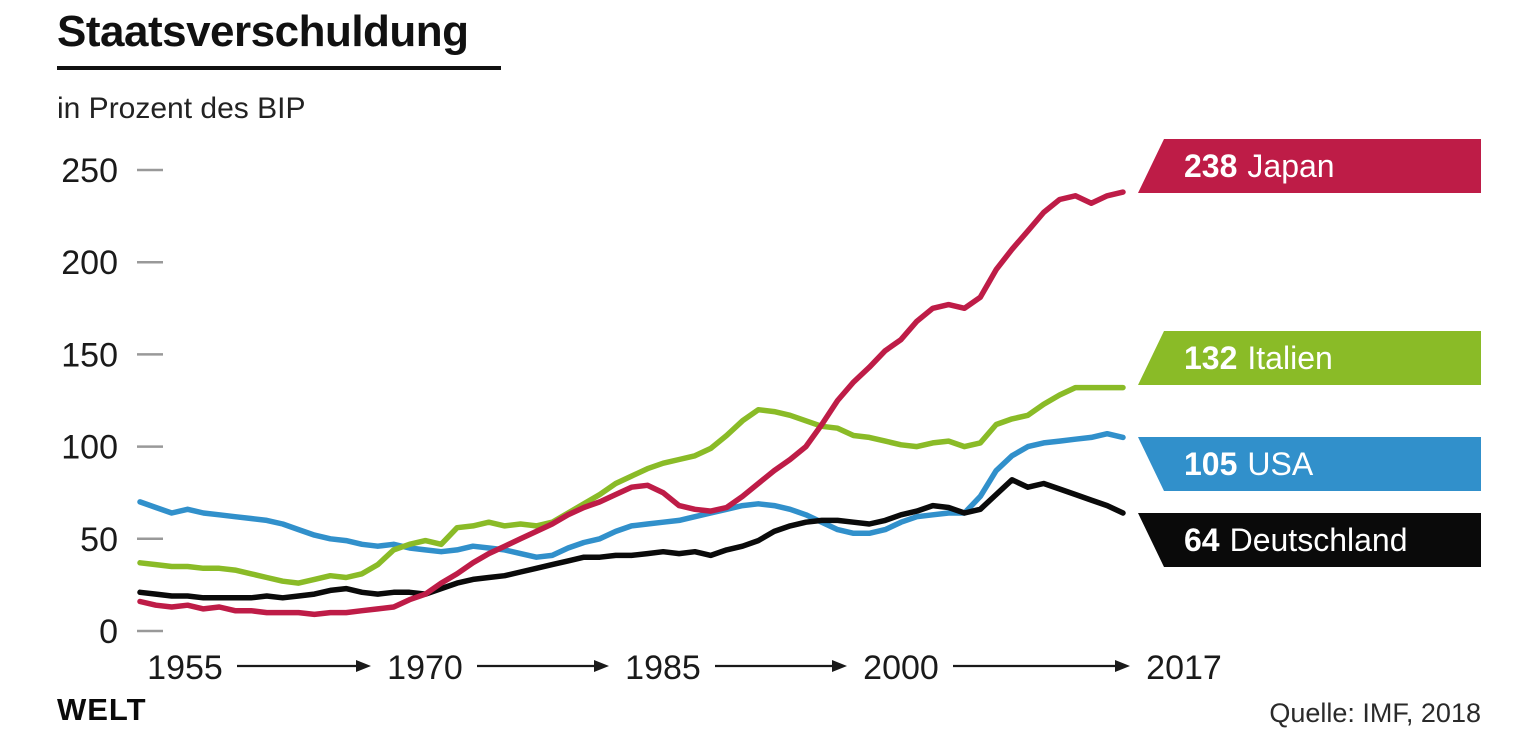 The image size is (1536, 734). Describe the element at coordinates (631, 539) in the screenshot. I see `series-line-deutschland` at that location.